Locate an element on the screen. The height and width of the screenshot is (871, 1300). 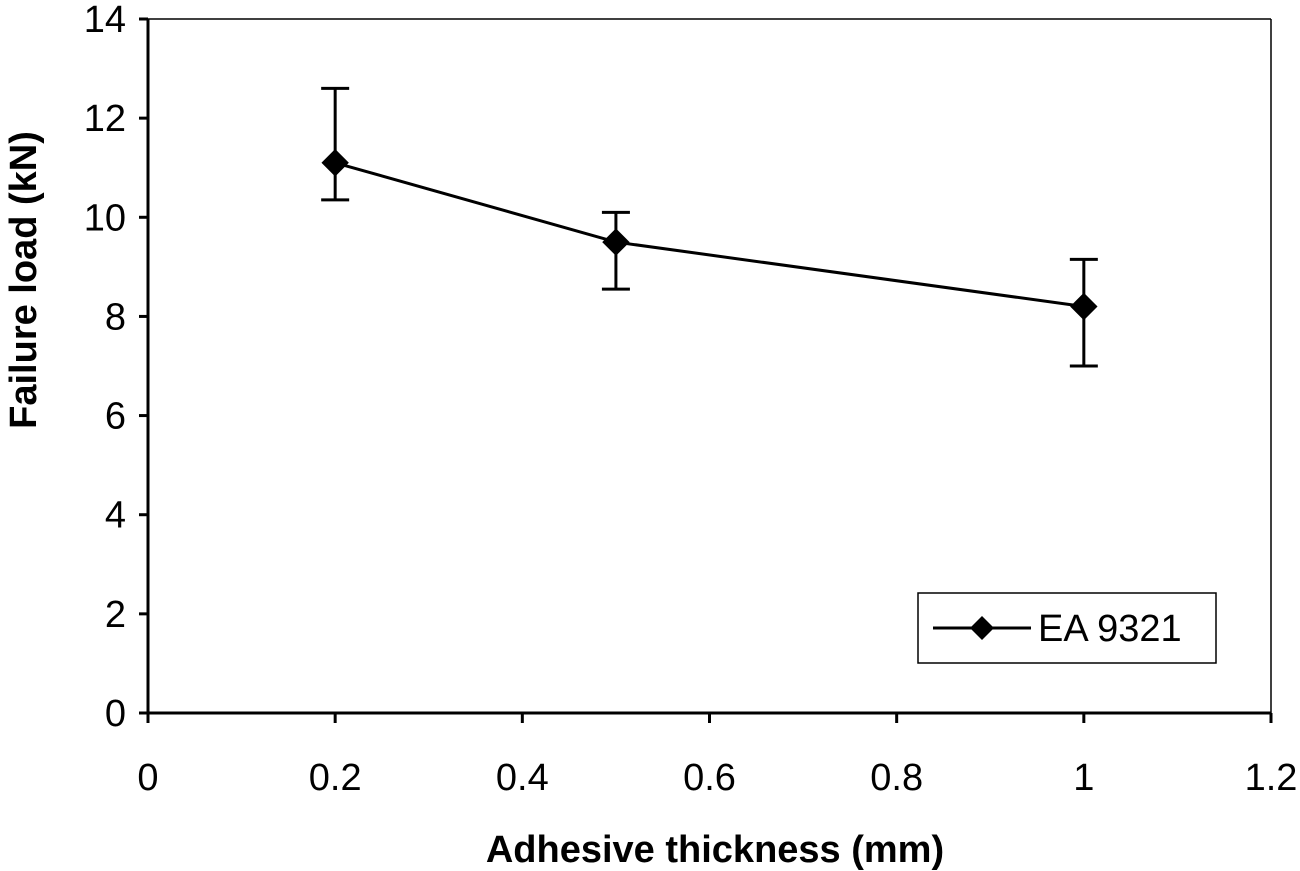
legend-label: EA 9321 is located at coordinates (1110, 629).